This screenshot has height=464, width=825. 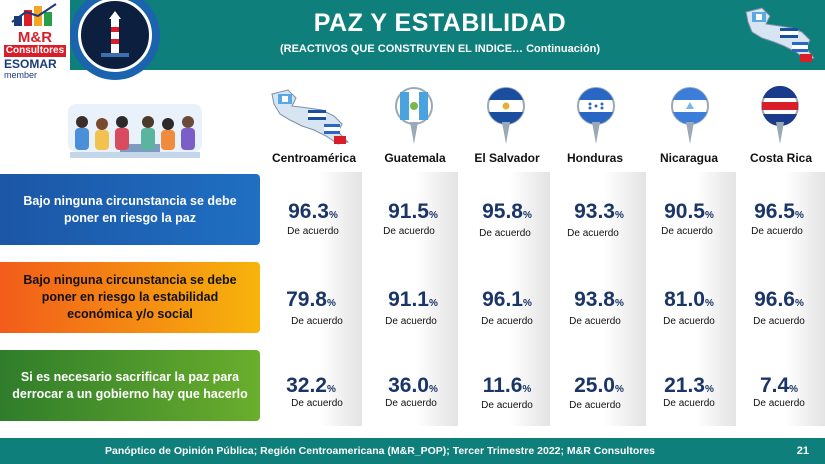 I want to click on country-name-nicaragua: Nicaragua, so click(x=689, y=158).